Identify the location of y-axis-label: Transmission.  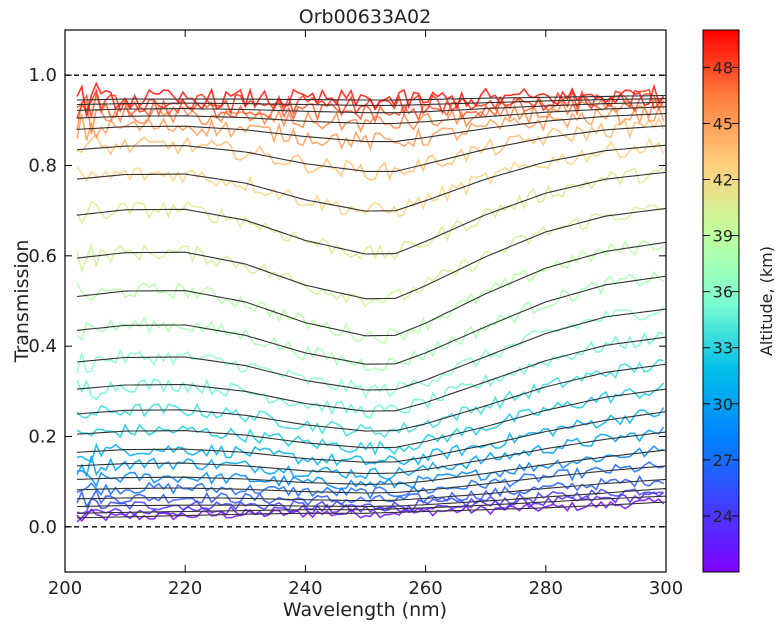
(22, 302).